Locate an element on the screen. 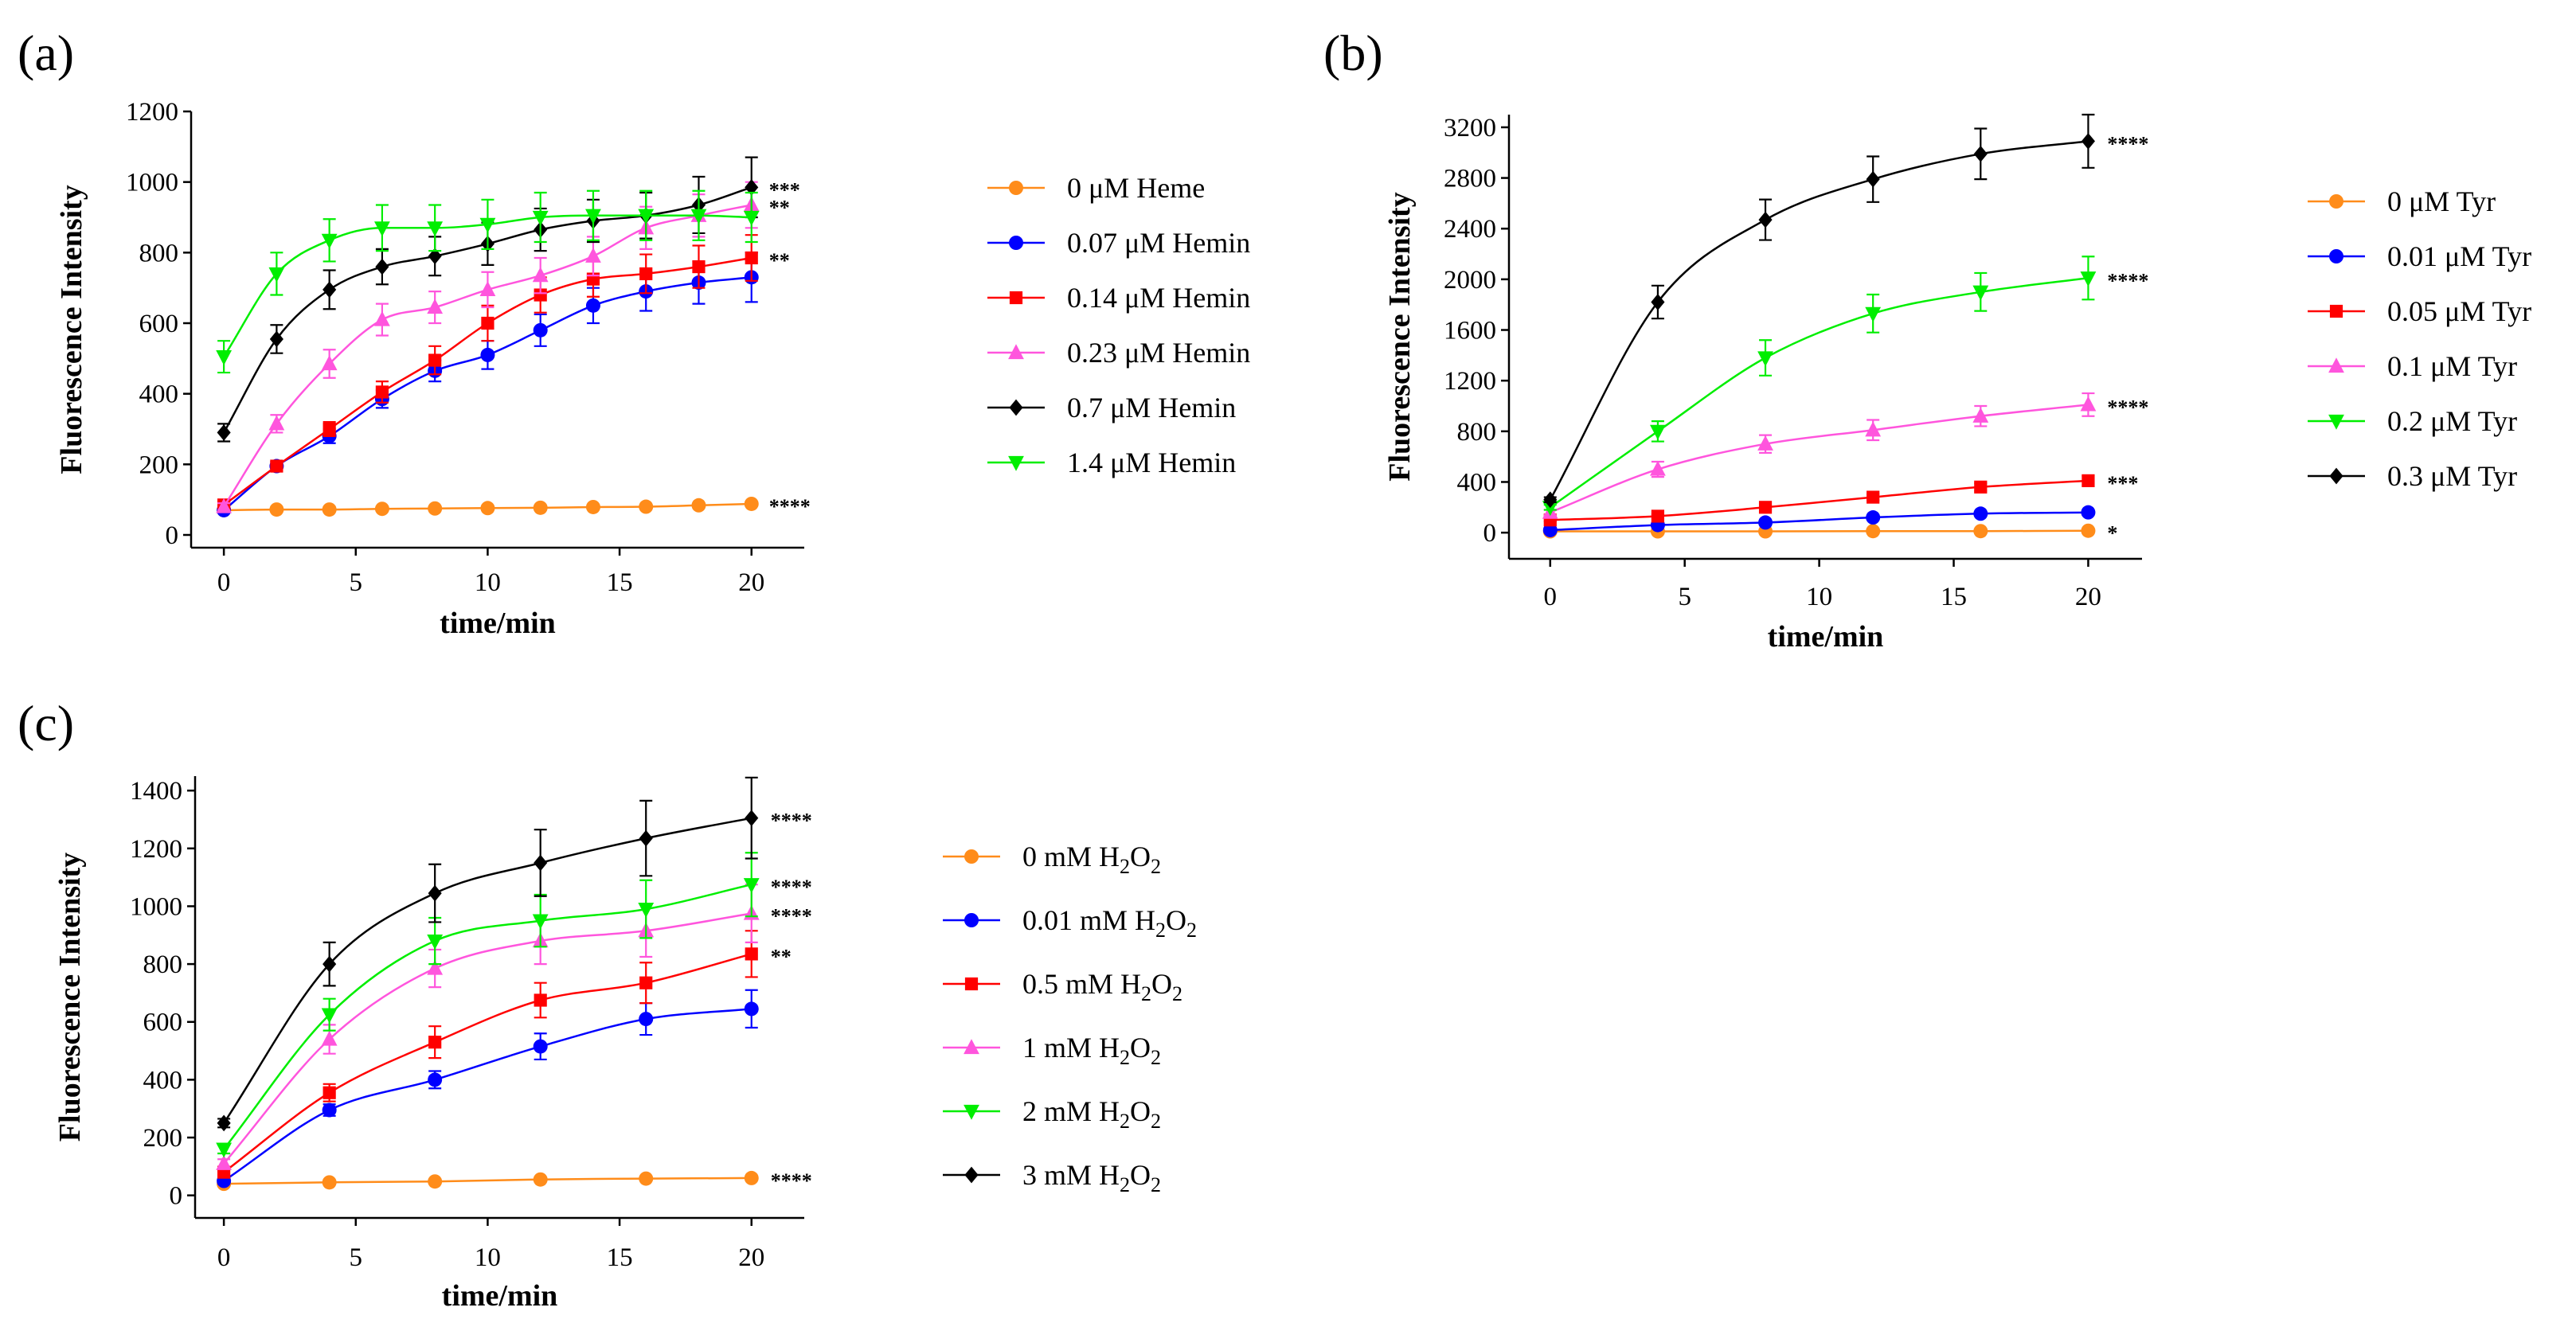 The image size is (2576, 1323). series-0-01-um-tyr is located at coordinates (1819, 521).